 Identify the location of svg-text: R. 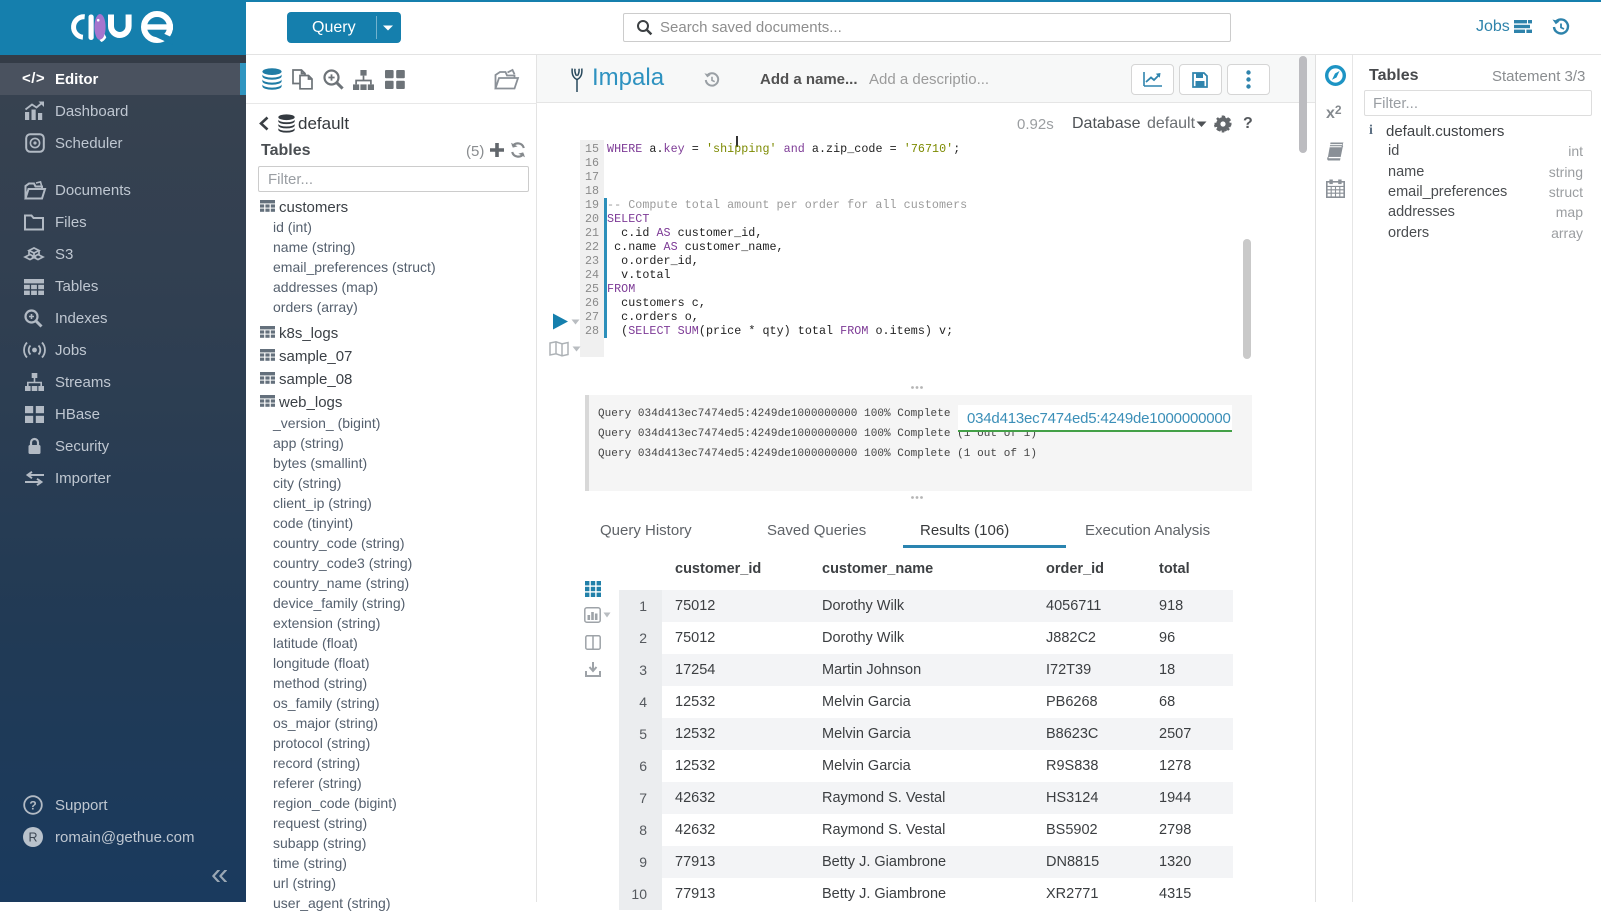
(32, 838).